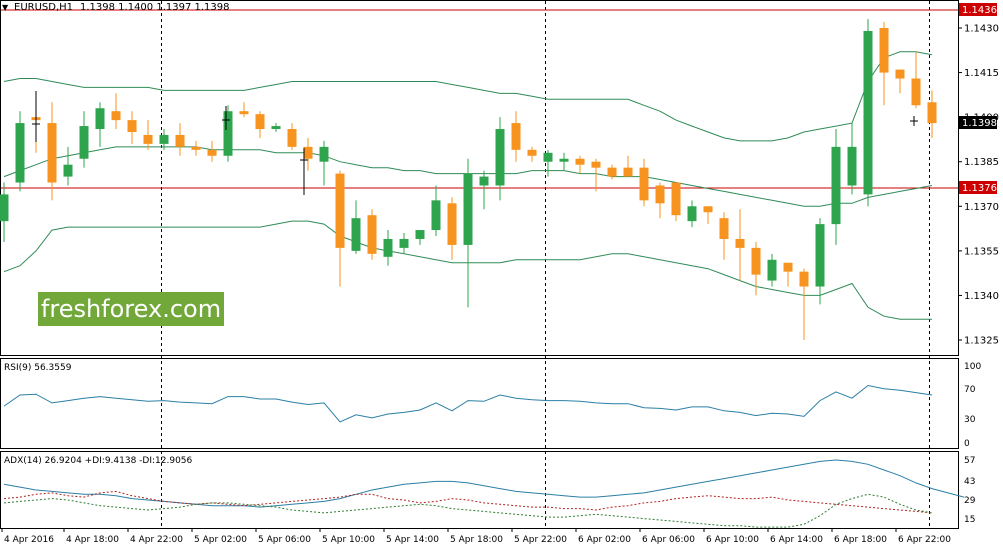 This screenshot has width=1003, height=549. Describe the element at coordinates (484, 483) in the screenshot. I see `adx-line` at that location.